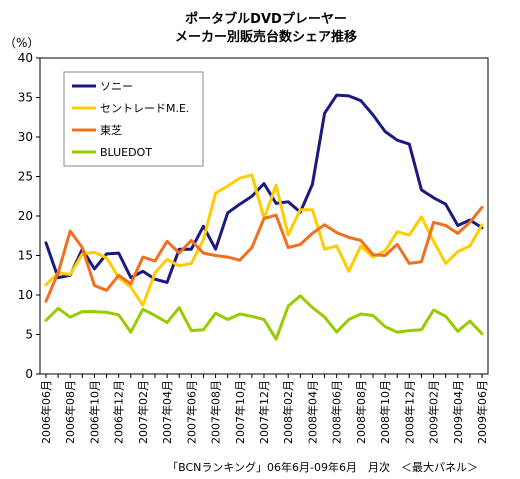 The image size is (520, 479). Describe the element at coordinates (94, 412) in the screenshot. I see `x-tick-label: 2006年10月` at that location.